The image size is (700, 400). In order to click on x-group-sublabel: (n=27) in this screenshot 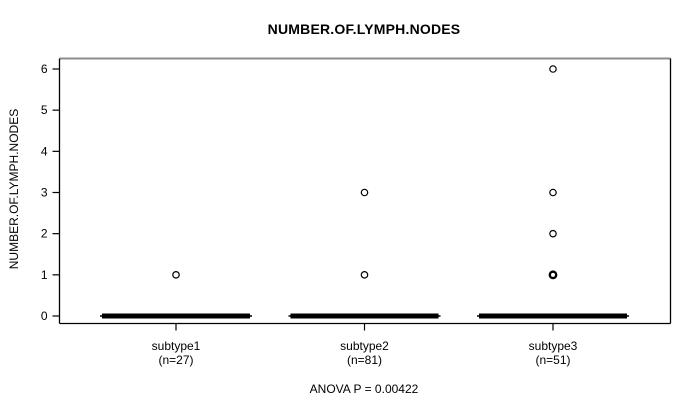, I will do `click(175, 360)`.